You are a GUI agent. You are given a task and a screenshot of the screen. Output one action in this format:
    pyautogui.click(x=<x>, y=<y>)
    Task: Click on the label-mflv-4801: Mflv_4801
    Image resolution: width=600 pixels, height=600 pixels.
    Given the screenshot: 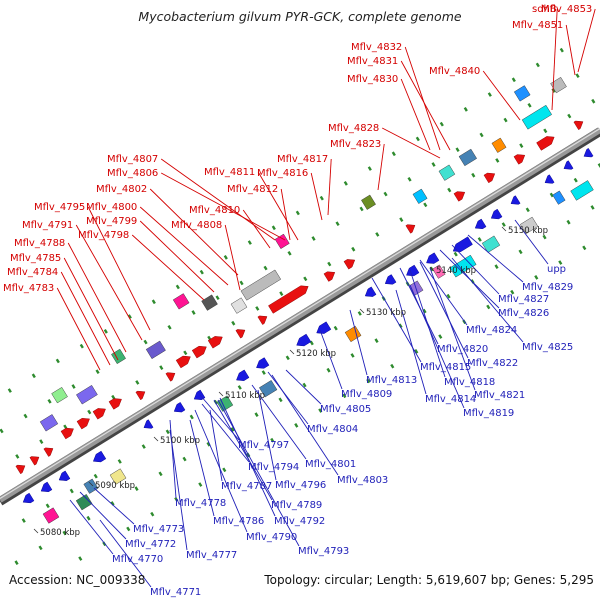 What is the action you would take?
    pyautogui.click(x=330, y=464)
    